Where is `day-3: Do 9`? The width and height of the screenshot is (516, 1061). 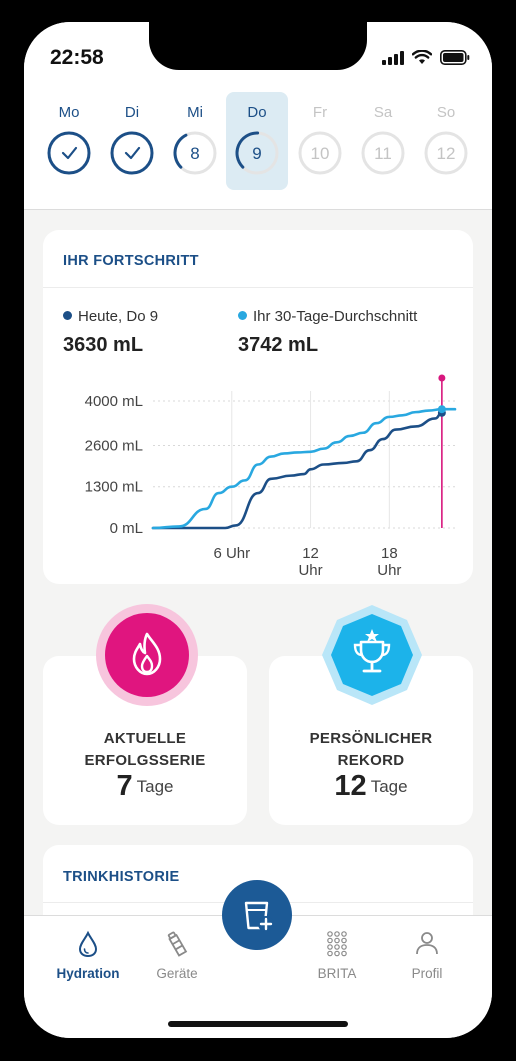
day-3: Do 9 is located at coordinates (257, 141).